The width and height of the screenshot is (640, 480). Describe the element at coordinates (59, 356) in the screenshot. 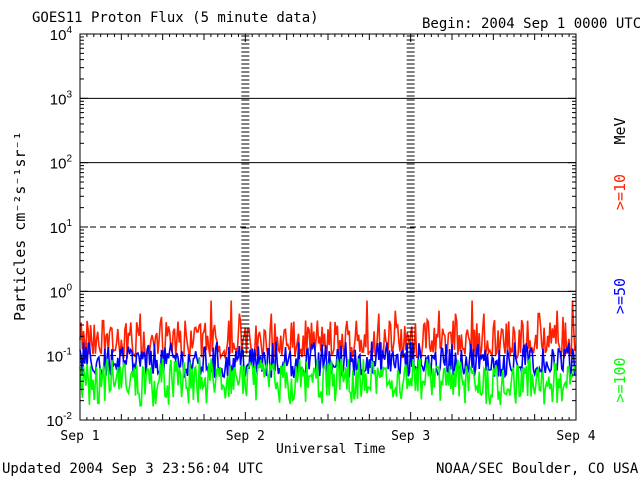

I see `y-tick-label-5: 10⁻¹` at that location.